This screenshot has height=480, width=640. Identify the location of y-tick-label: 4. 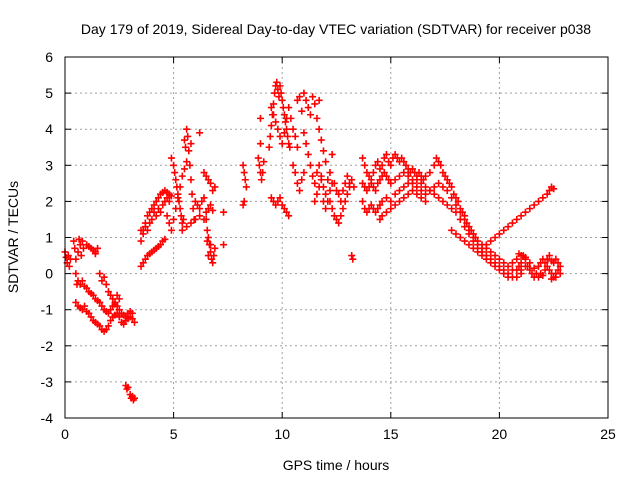
(49, 129).